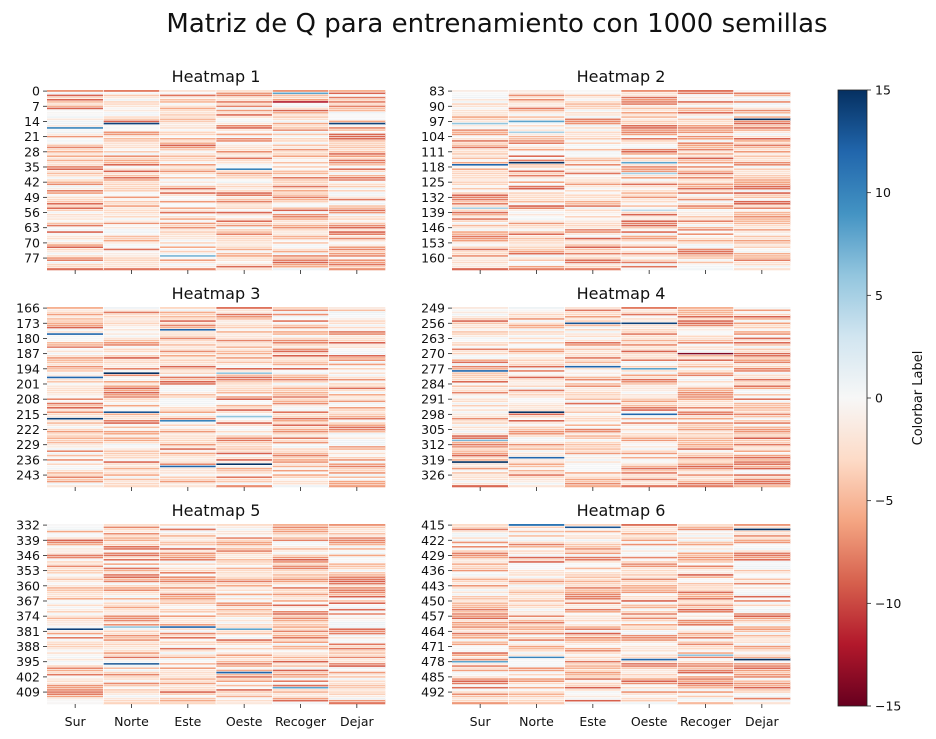 This screenshot has width=936, height=739. What do you see at coordinates (433, 353) in the screenshot?
I see `y-tick-label: 270` at bounding box center [433, 353].